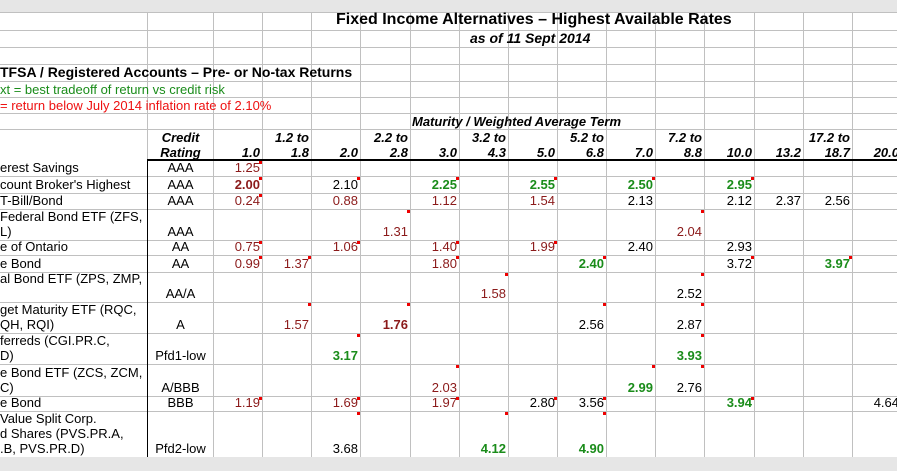 Image resolution: width=897 pixels, height=471 pixels. What do you see at coordinates (180, 324) in the screenshot?
I see `credit-rating-cell: A` at bounding box center [180, 324].